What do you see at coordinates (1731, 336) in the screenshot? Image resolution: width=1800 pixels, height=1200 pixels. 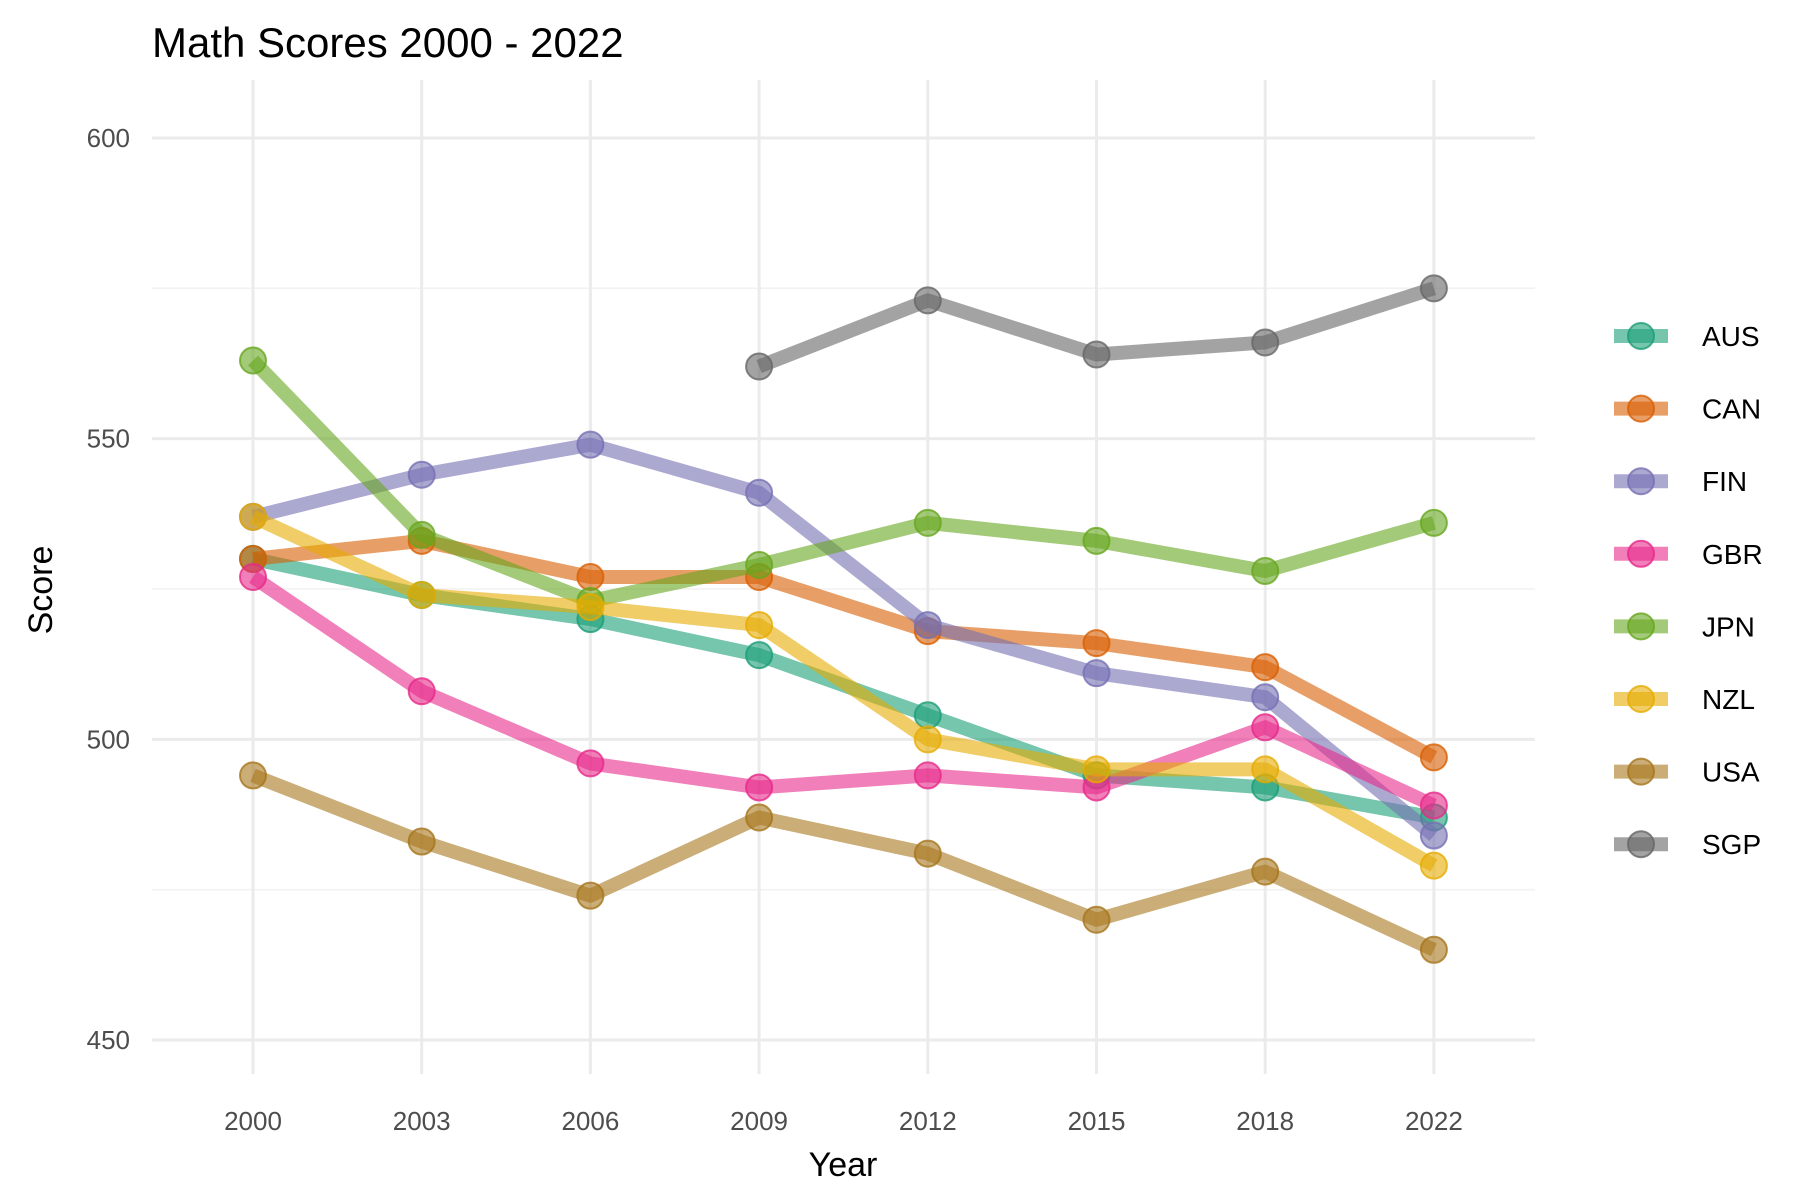 I see `legend-label: AUS` at bounding box center [1731, 336].